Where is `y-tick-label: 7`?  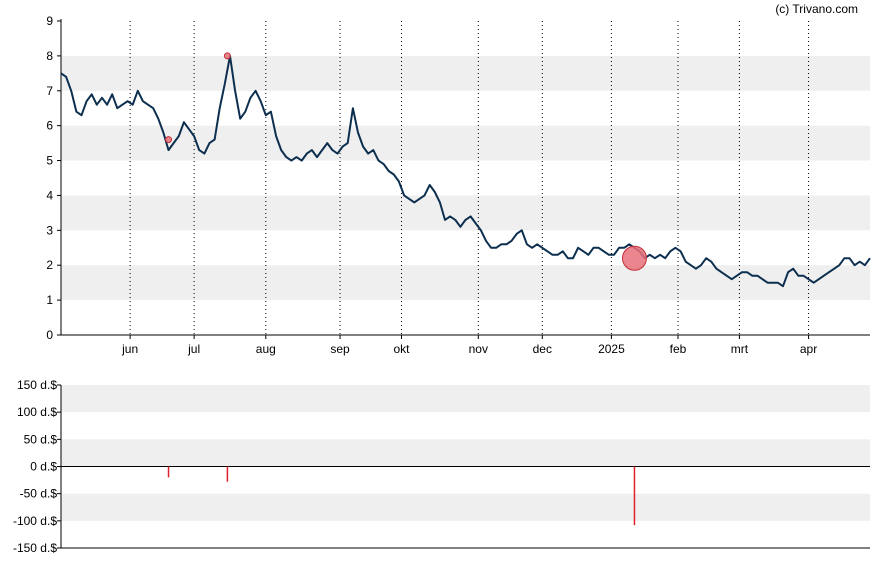 y-tick-label: 7 is located at coordinates (49, 91).